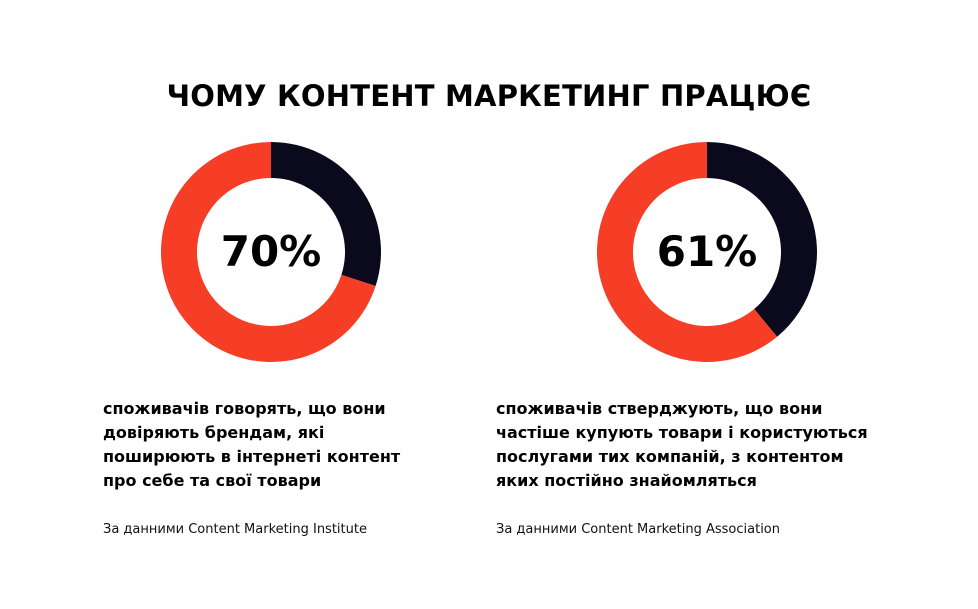  What do you see at coordinates (252, 456) in the screenshot?
I see `description-line: поширюють в інтернеті контент` at bounding box center [252, 456].